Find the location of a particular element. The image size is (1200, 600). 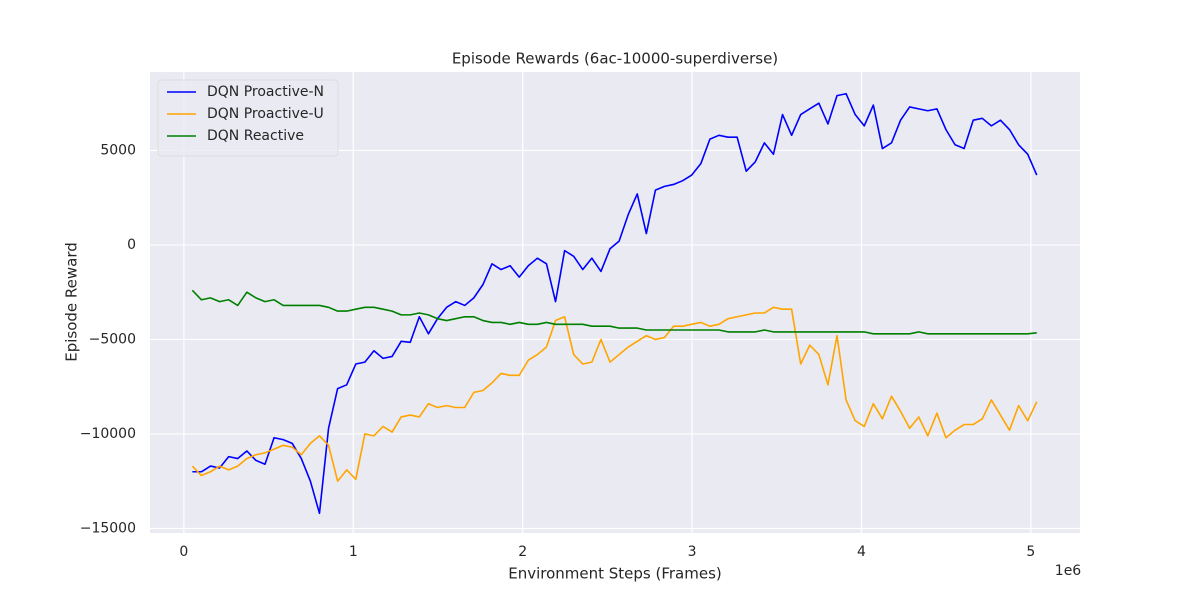

y-tick-label: −15000 is located at coordinates (108, 528).